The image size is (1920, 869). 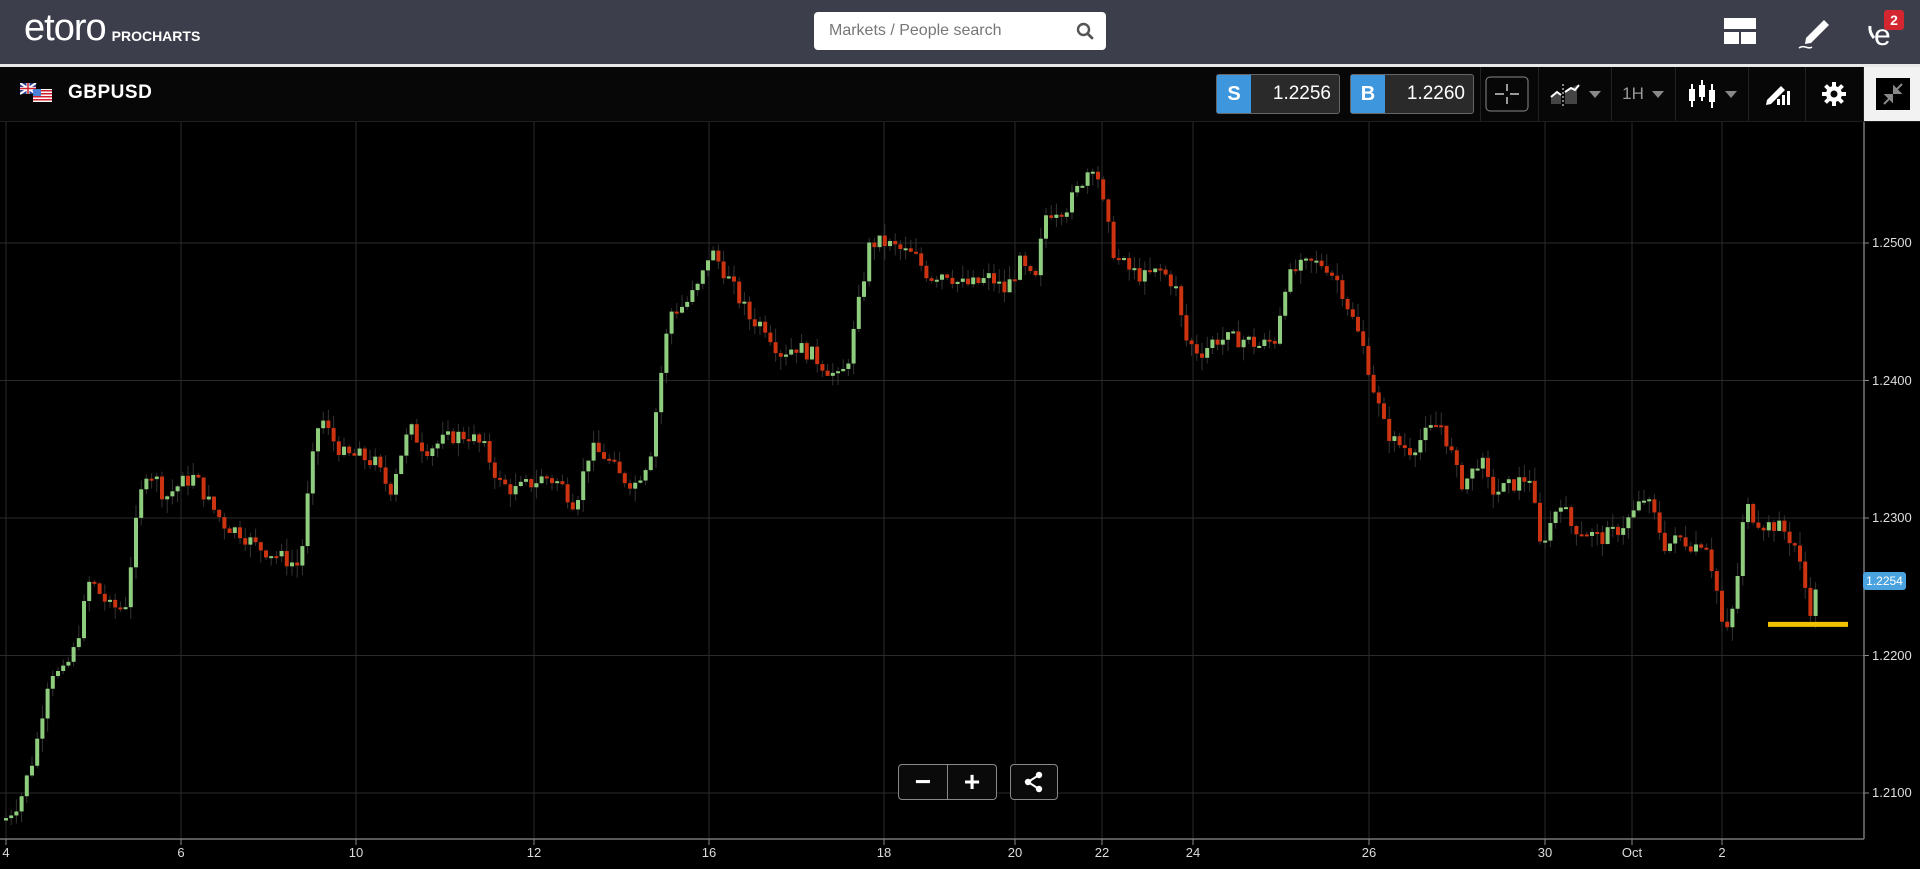 What do you see at coordinates (1545, 852) in the screenshot?
I see `time-tick-label: 30` at bounding box center [1545, 852].